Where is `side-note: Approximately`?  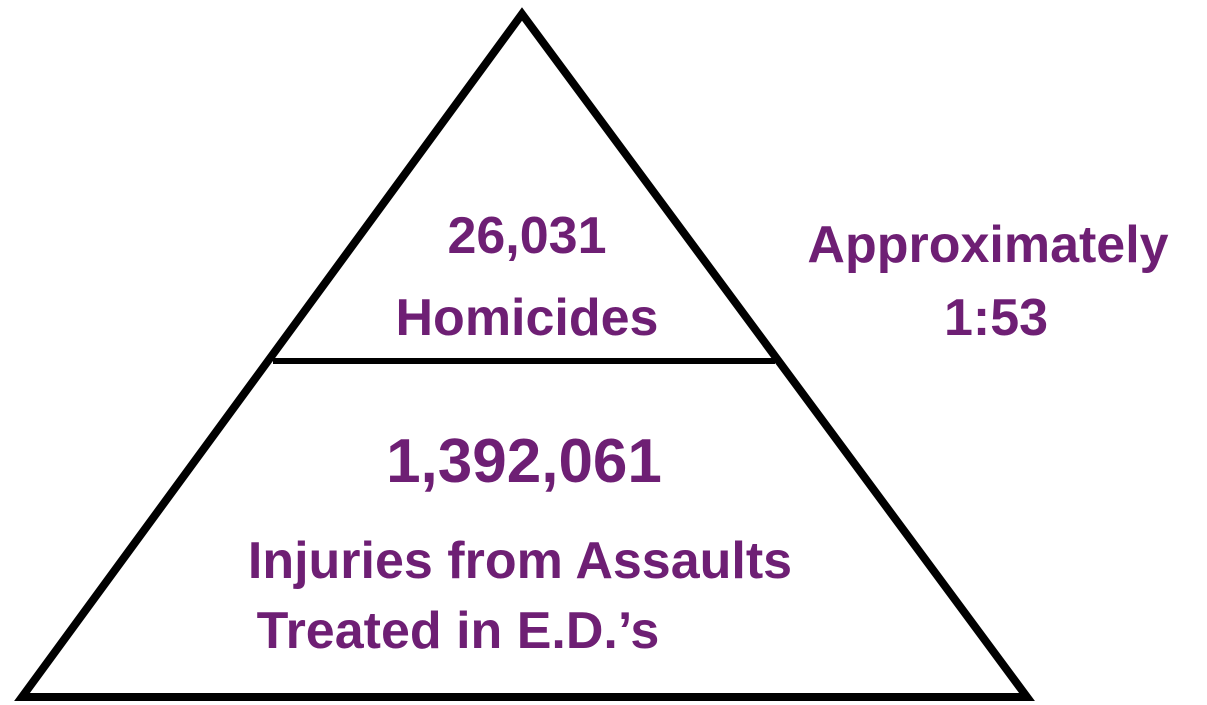 side-note: Approximately is located at coordinates (987, 245).